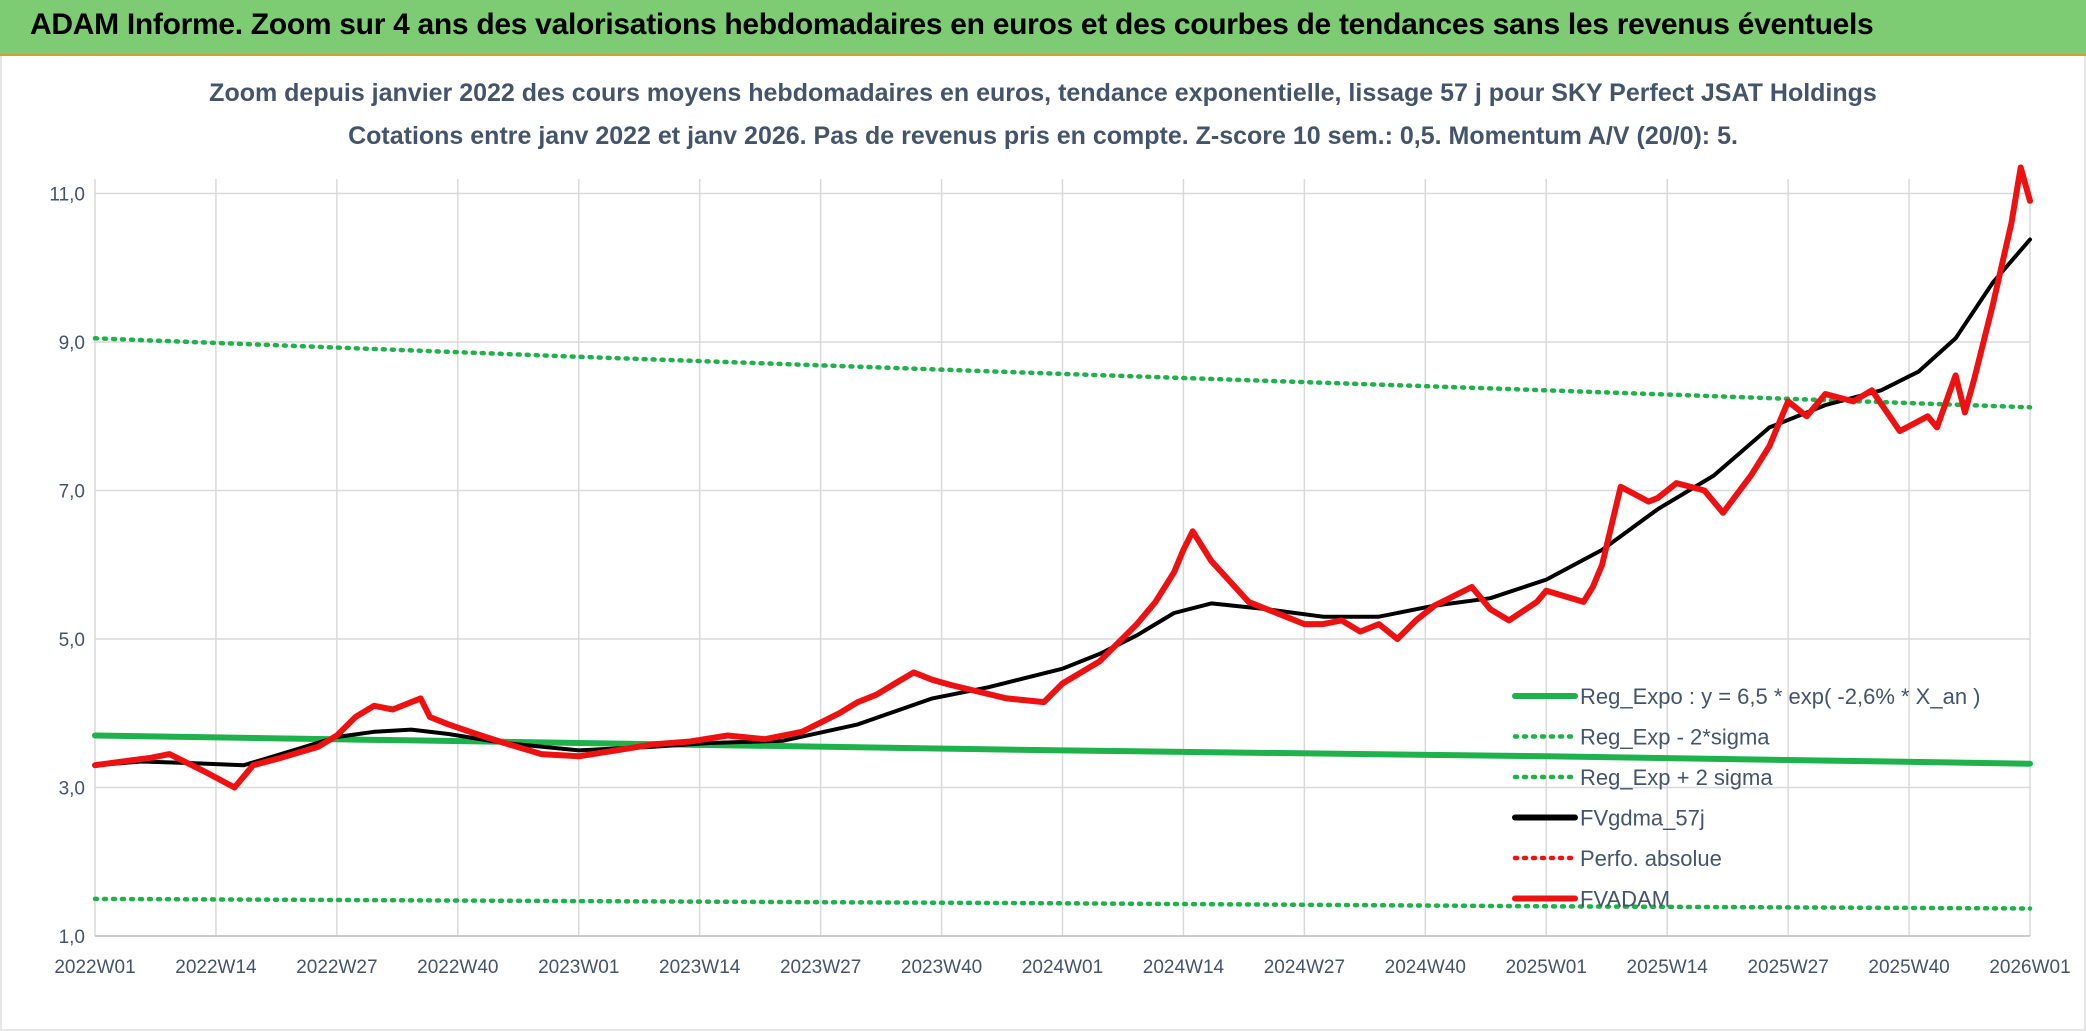 This screenshot has height=1031, width=2086. I want to click on y-tick-label: 3,0, so click(72, 789).